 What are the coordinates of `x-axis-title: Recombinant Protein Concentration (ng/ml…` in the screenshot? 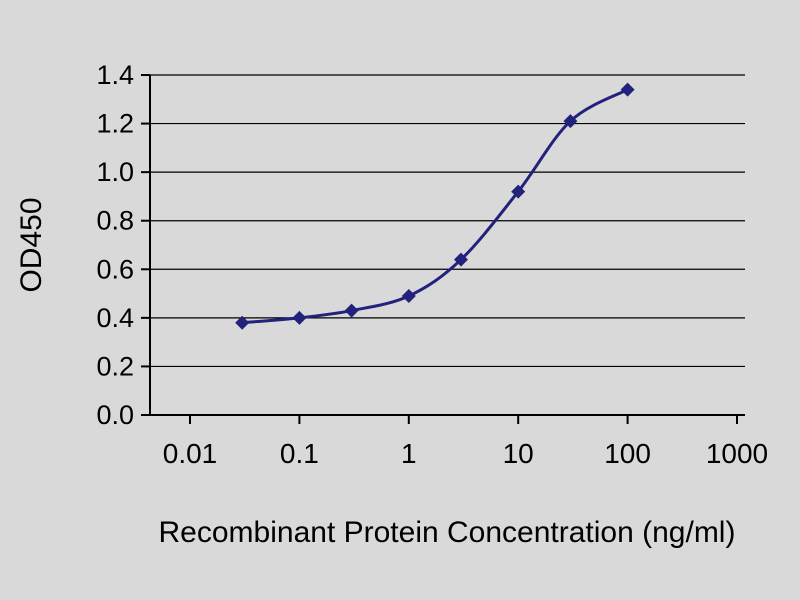 It's located at (447, 532).